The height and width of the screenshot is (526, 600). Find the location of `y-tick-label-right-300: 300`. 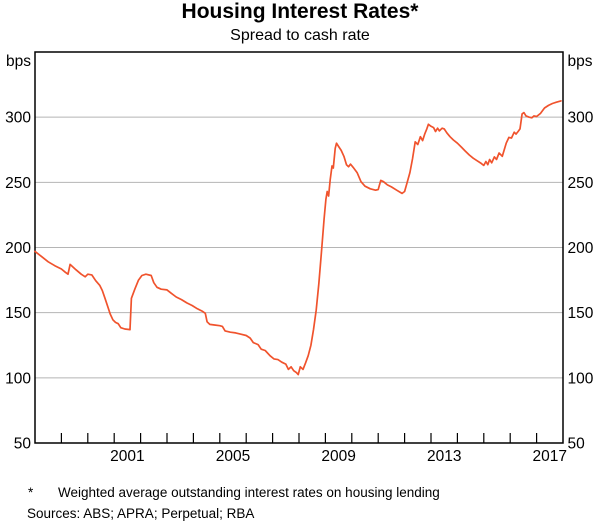

y-tick-label-right-300: 300 is located at coordinates (581, 118).